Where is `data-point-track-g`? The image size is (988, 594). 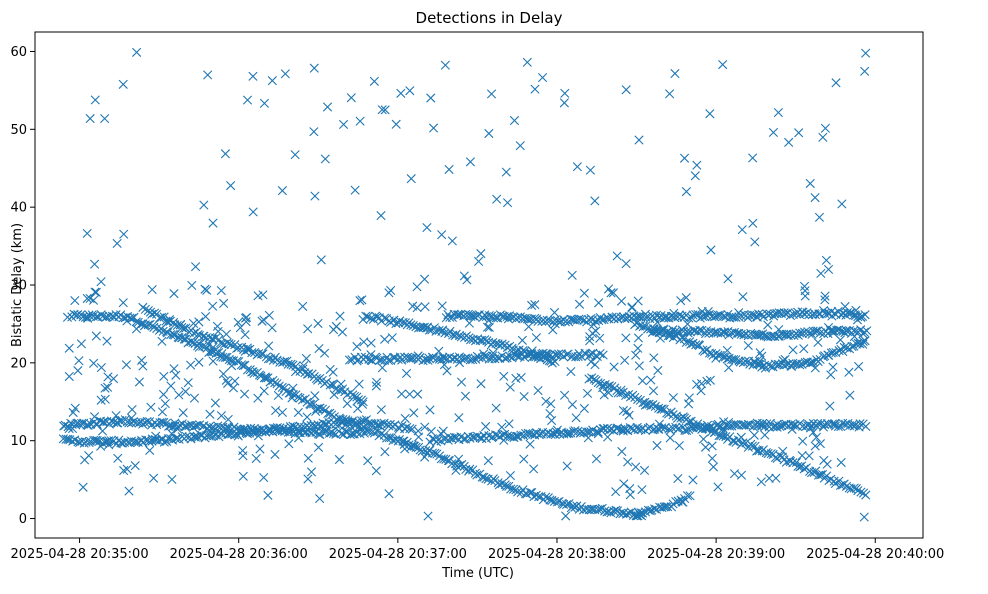
data-point-track-g is located at coordinates (863, 341).